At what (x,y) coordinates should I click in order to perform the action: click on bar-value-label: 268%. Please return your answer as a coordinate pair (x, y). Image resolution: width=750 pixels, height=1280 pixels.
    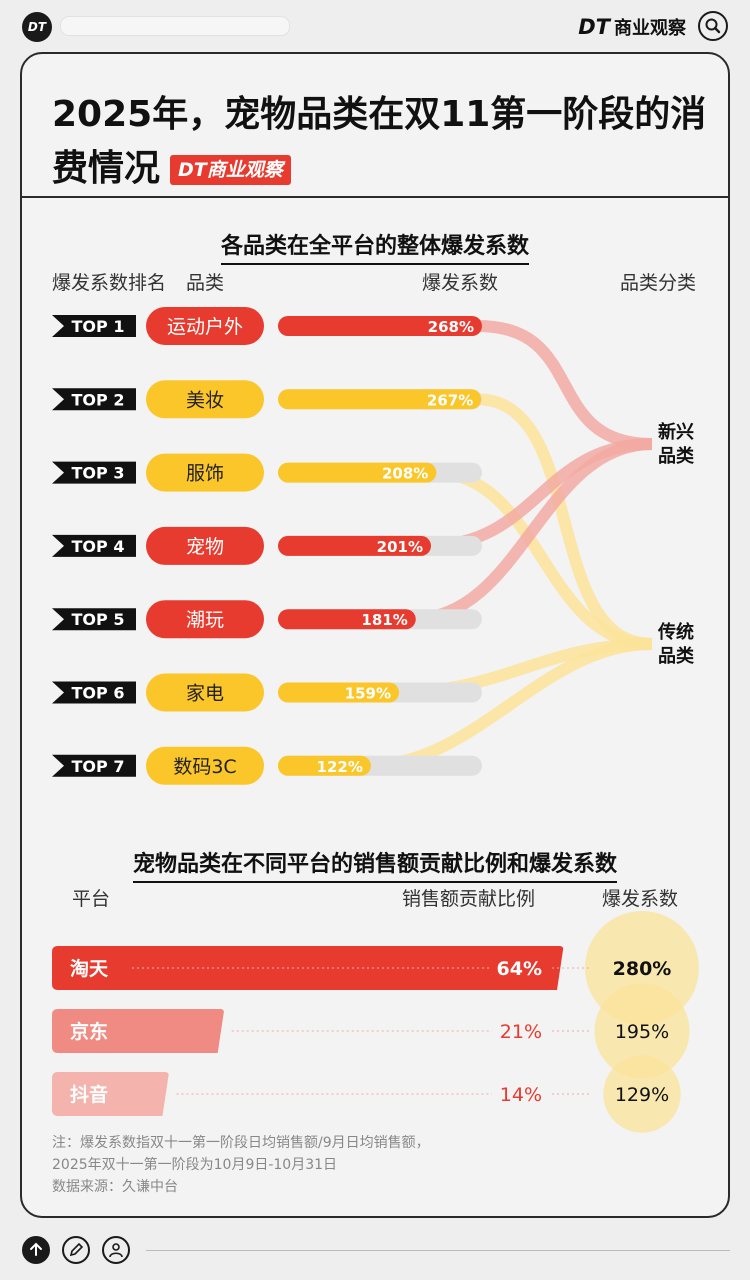
    Looking at the image, I should click on (451, 327).